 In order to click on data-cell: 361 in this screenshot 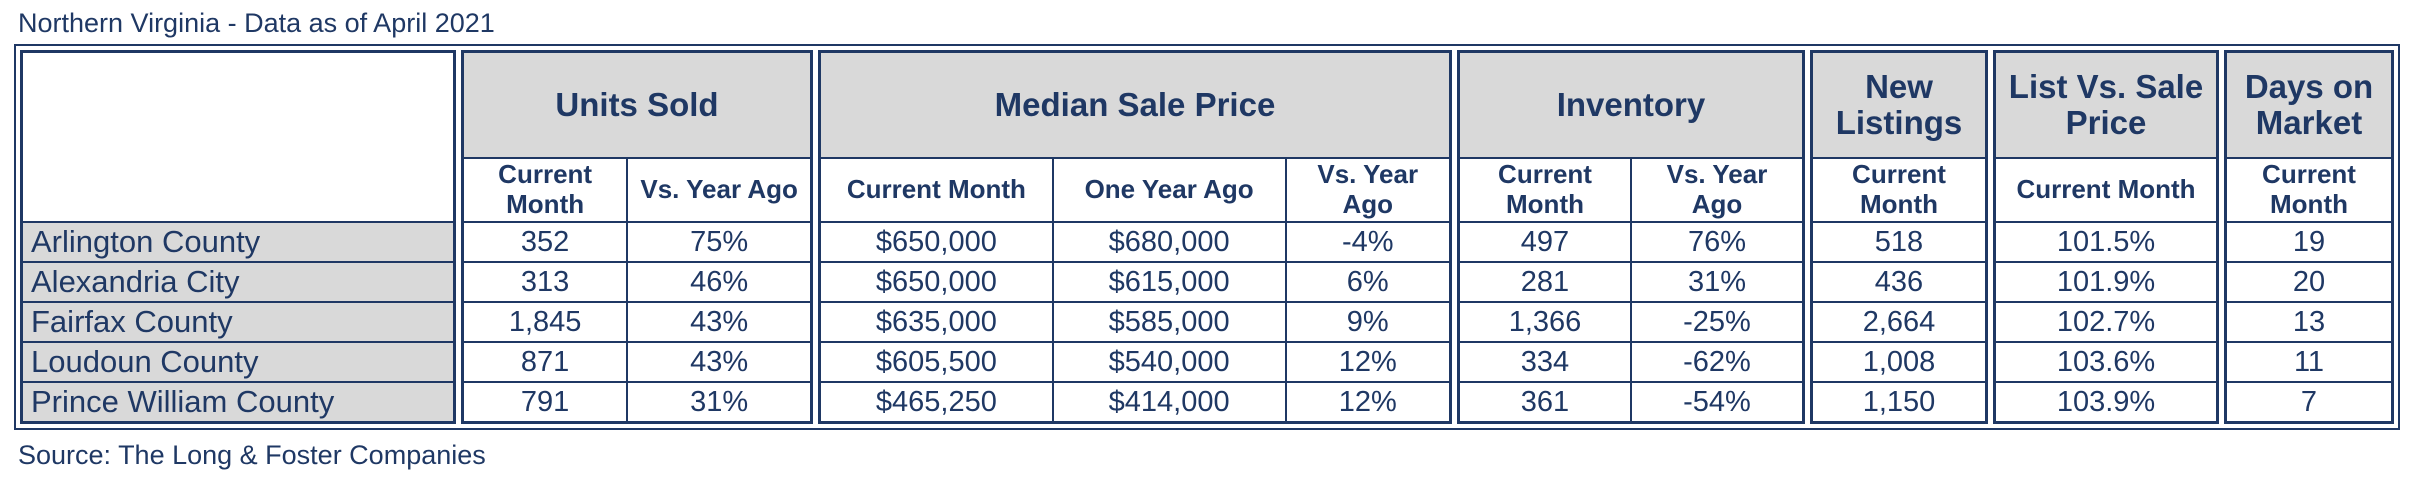, I will do `click(1545, 402)`.